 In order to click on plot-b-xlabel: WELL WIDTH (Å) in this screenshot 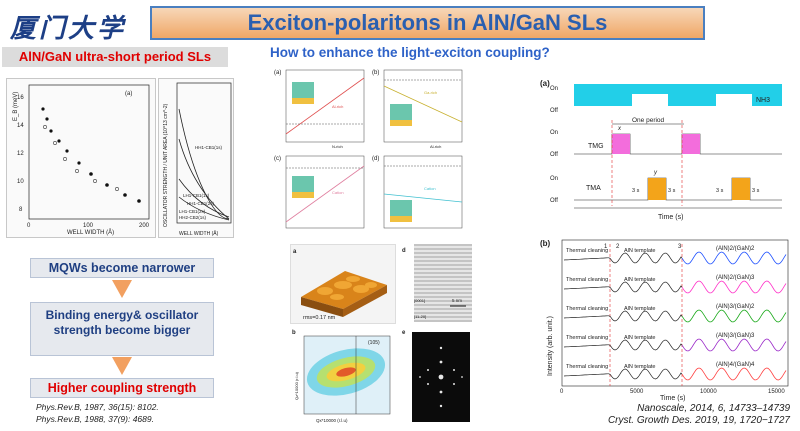, I will do `click(199, 233)`.